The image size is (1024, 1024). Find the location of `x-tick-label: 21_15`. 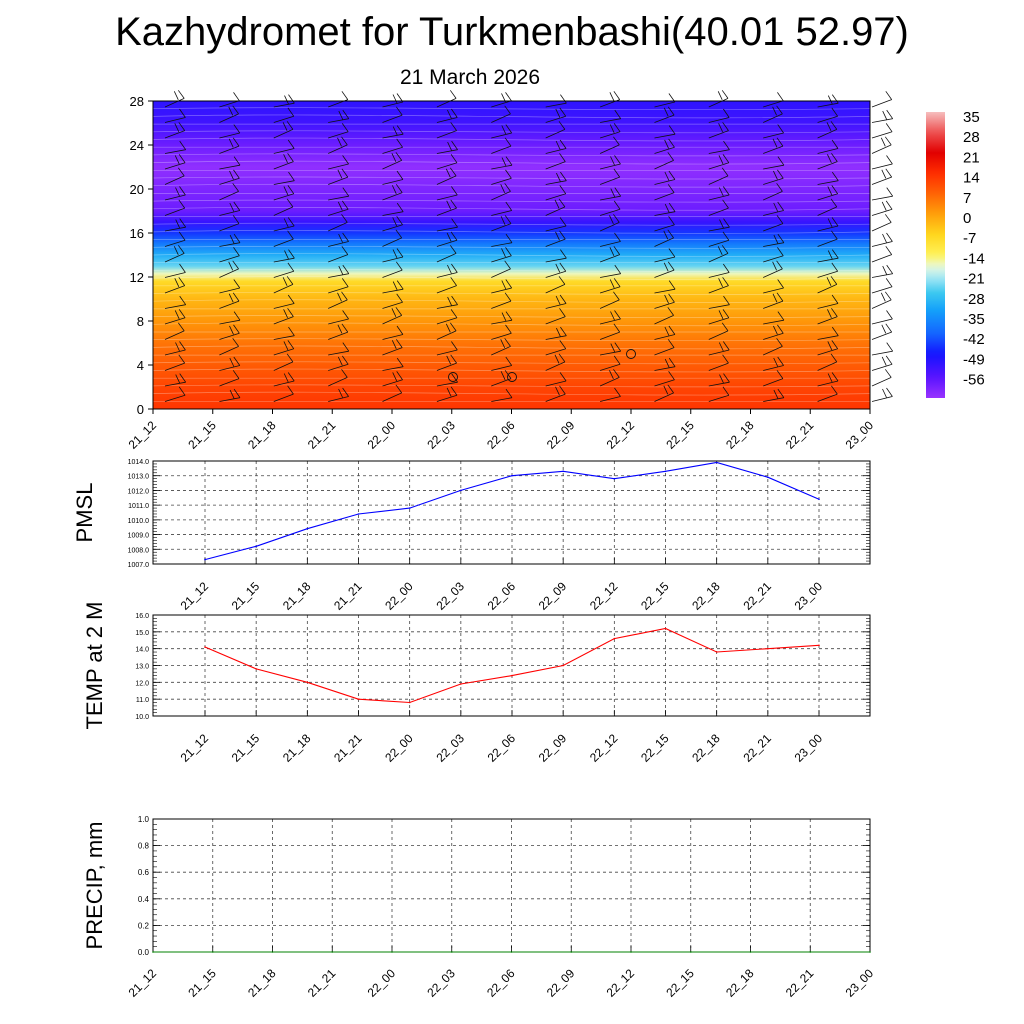

x-tick-label: 21_15 is located at coordinates (246, 596).